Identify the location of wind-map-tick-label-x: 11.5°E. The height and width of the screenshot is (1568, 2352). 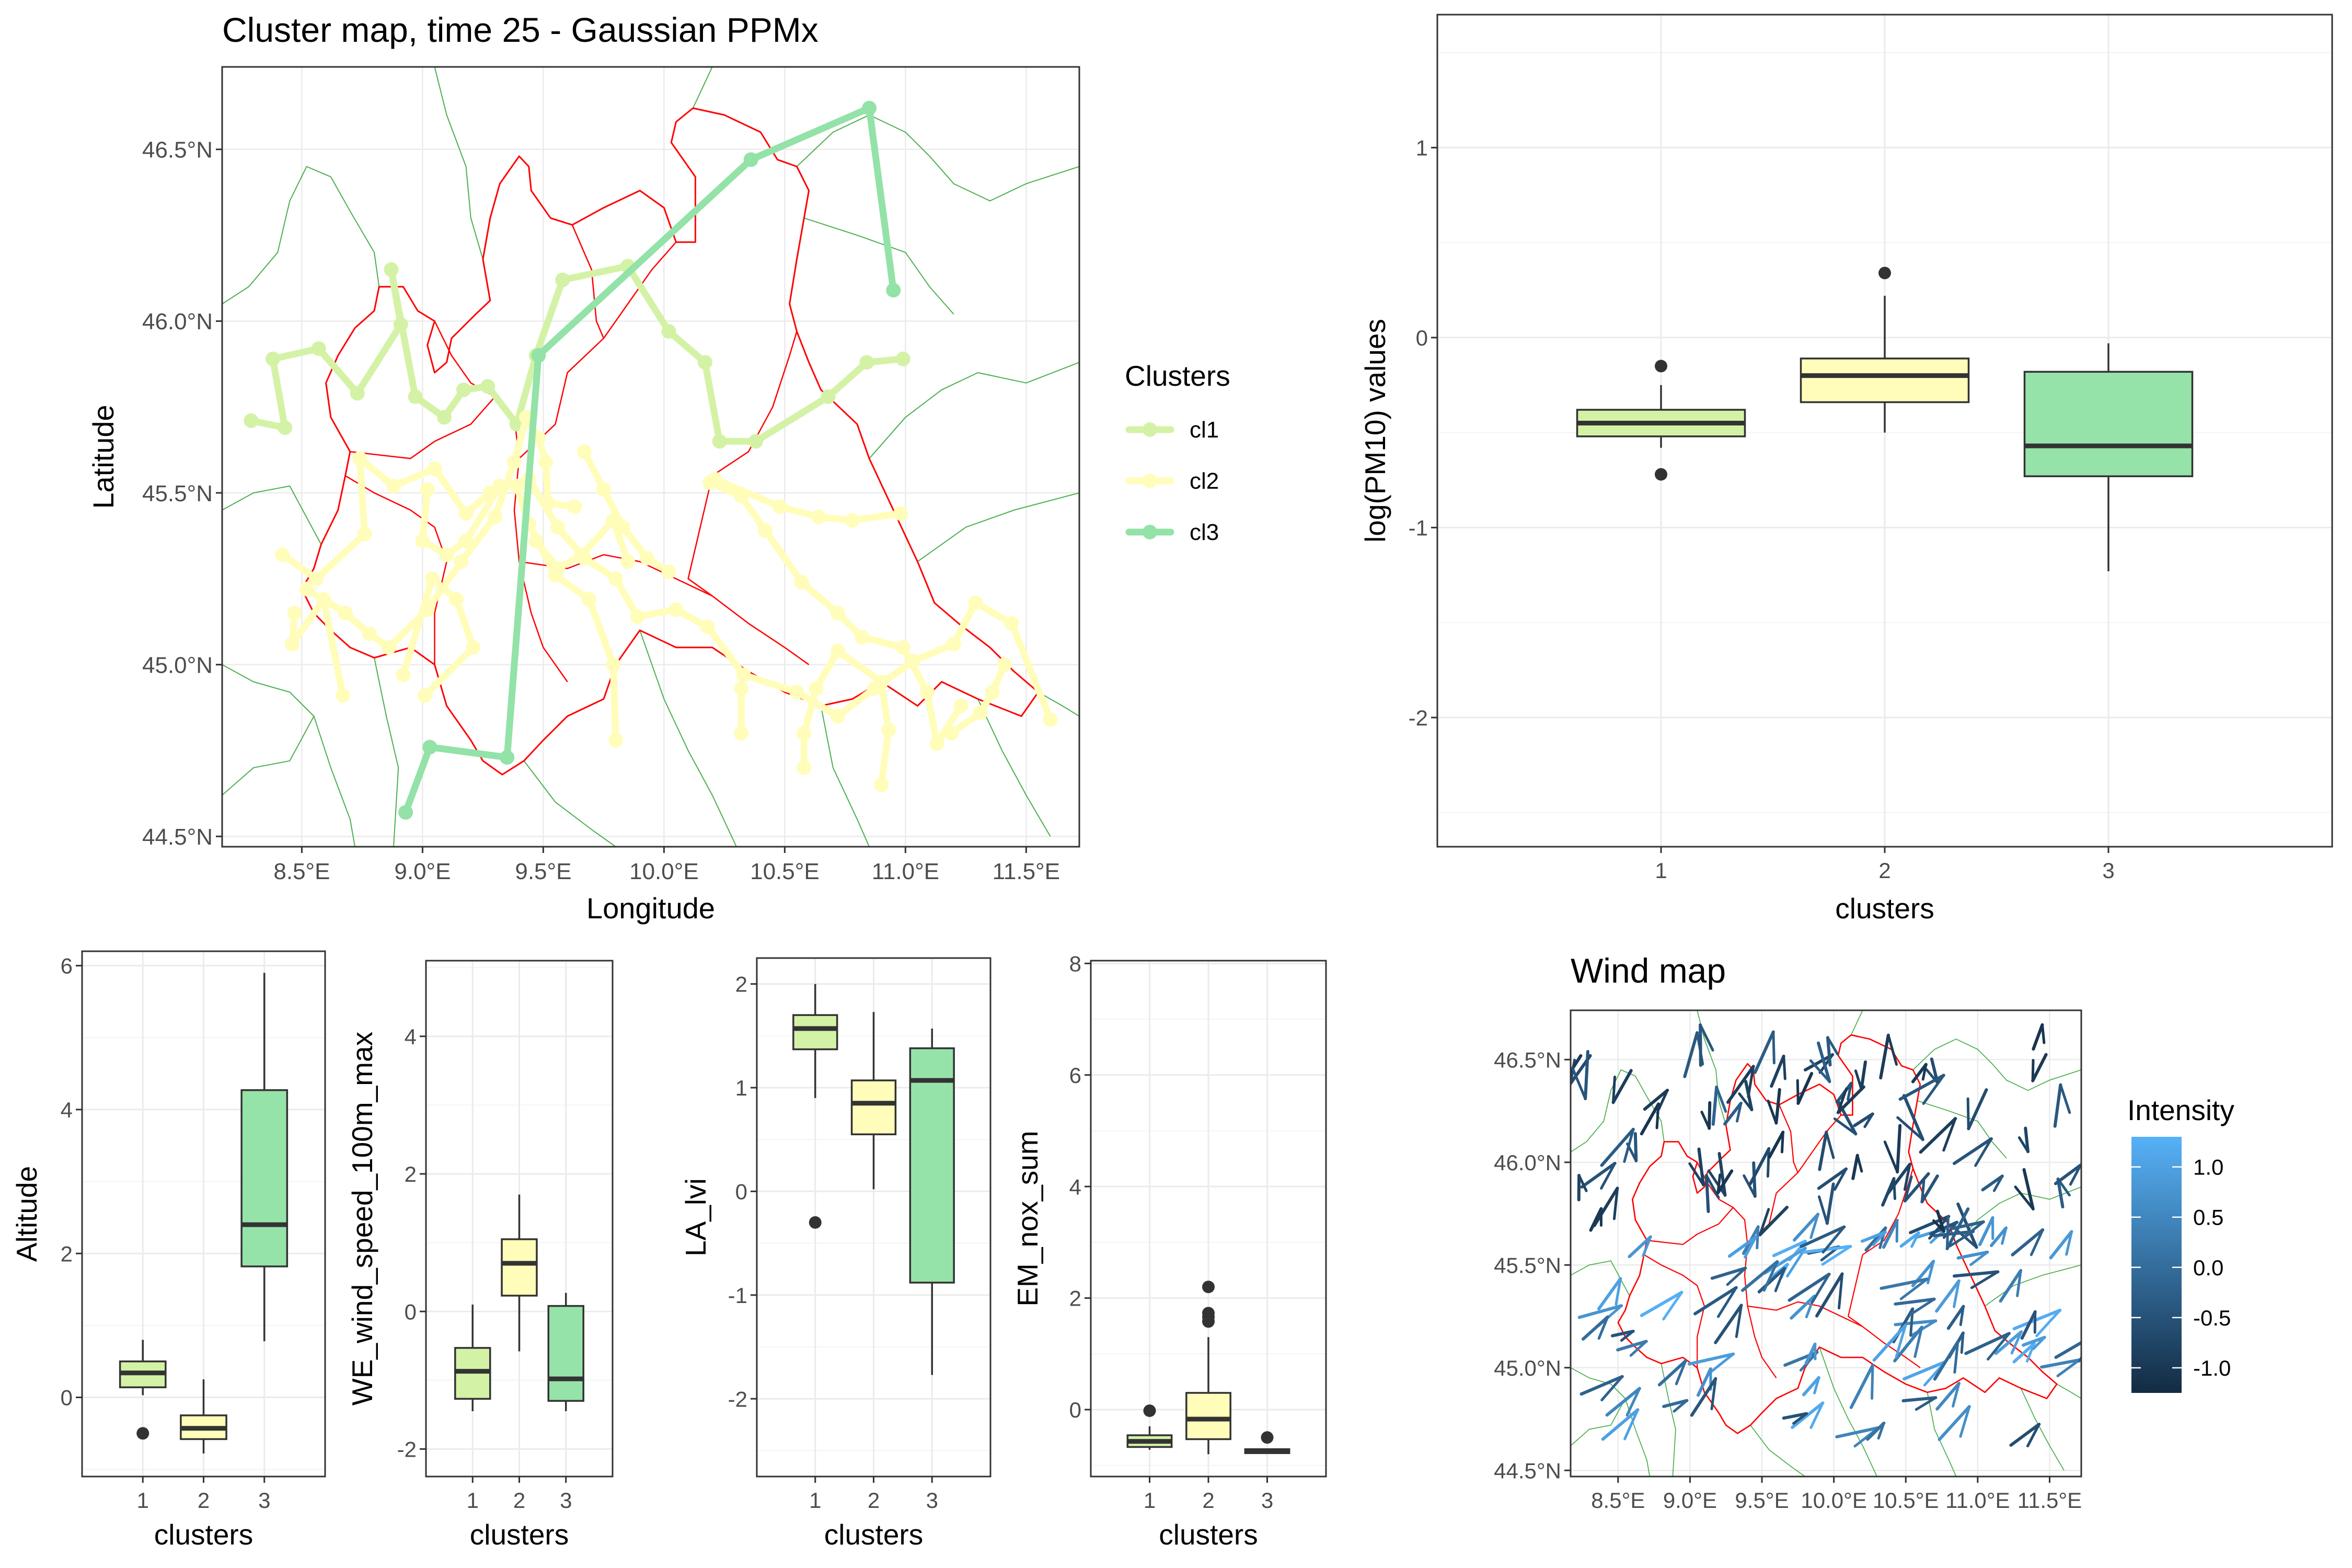
(2049, 1500).